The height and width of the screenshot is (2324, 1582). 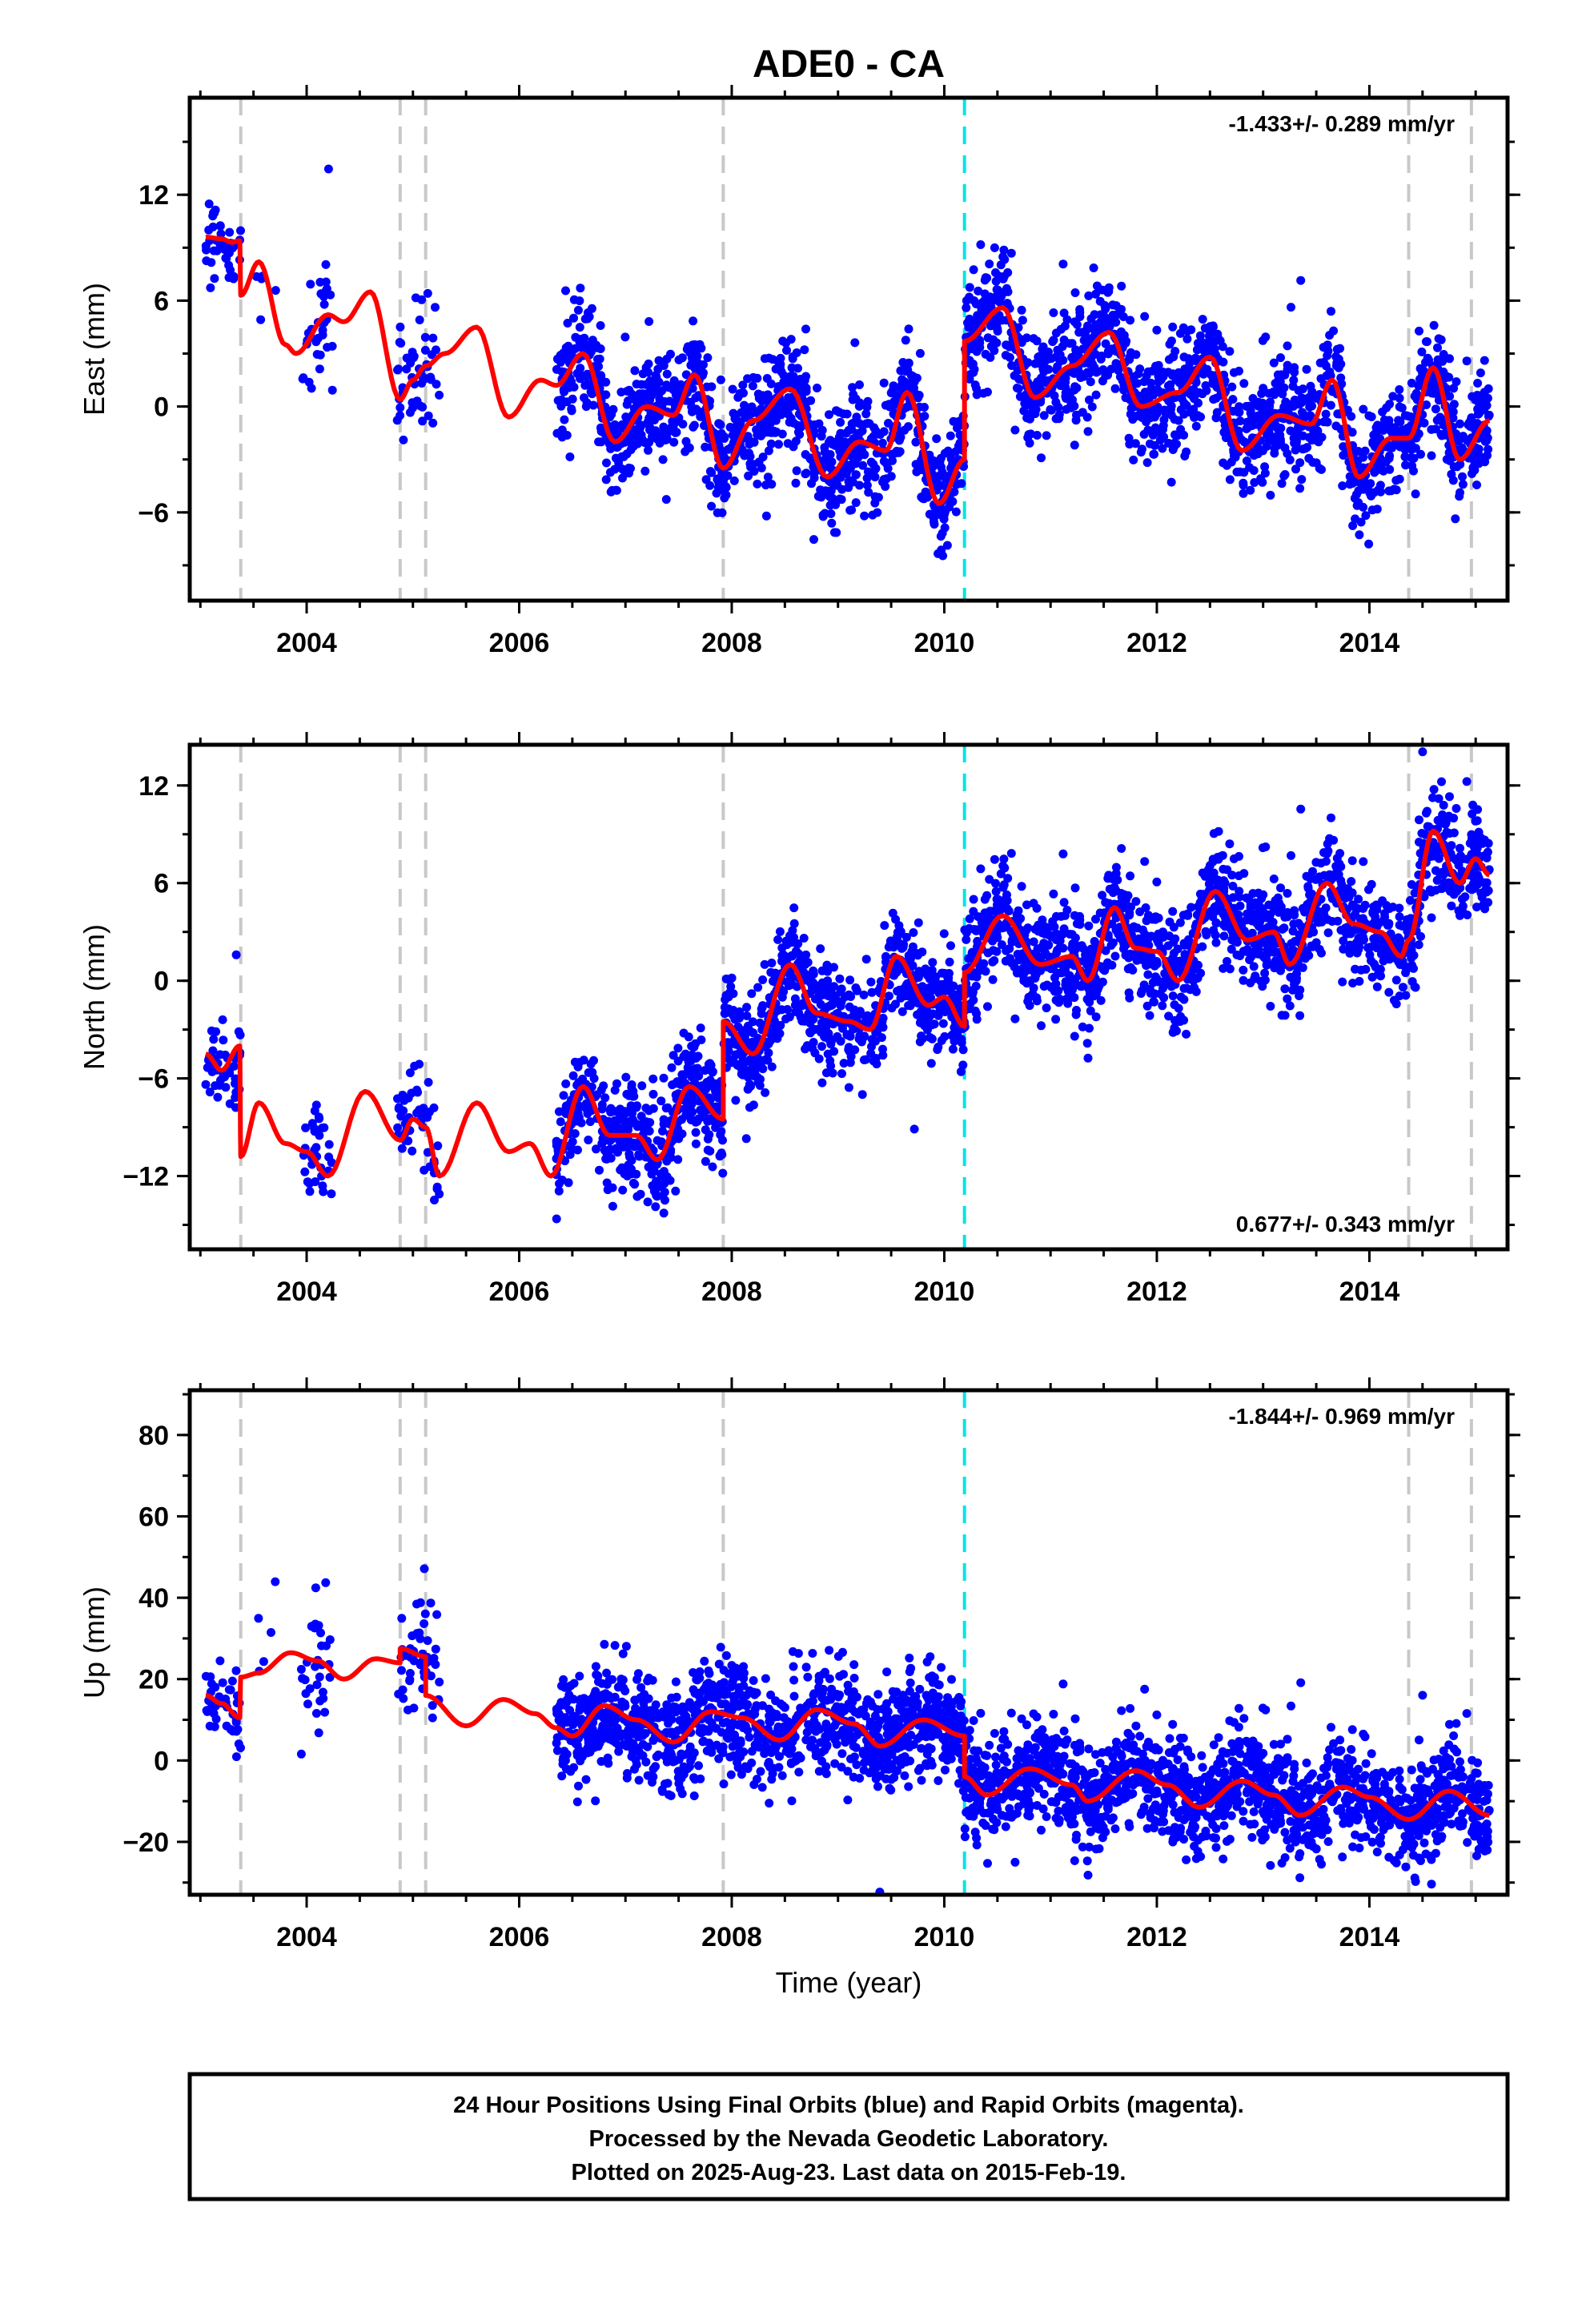 What do you see at coordinates (1341, 123) in the screenshot?
I see `rate-label: -1.433+/- 0.289 mm/yr` at bounding box center [1341, 123].